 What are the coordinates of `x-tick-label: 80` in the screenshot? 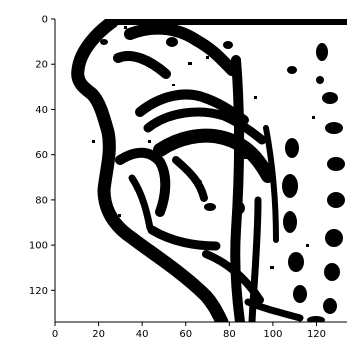 It's located at (229, 334).